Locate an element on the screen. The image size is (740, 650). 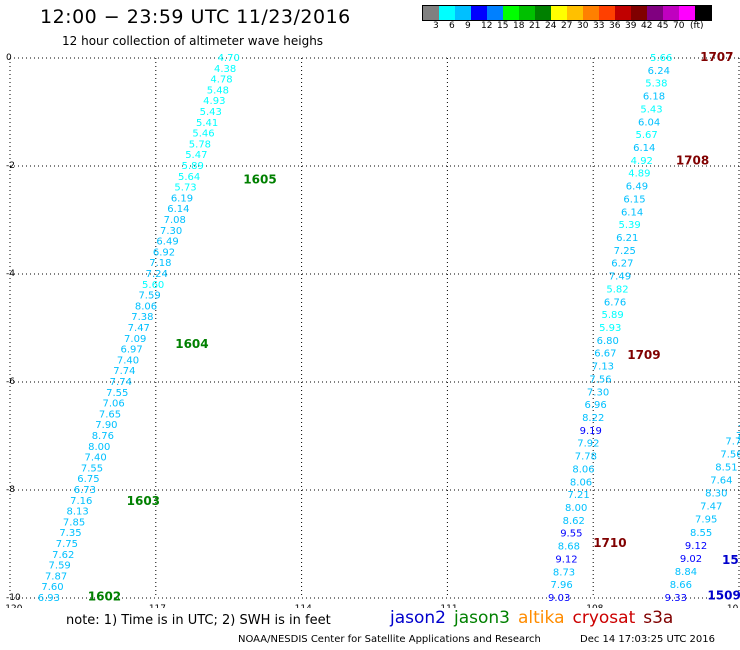
scale-label: 18 is located at coordinates (519, 26).